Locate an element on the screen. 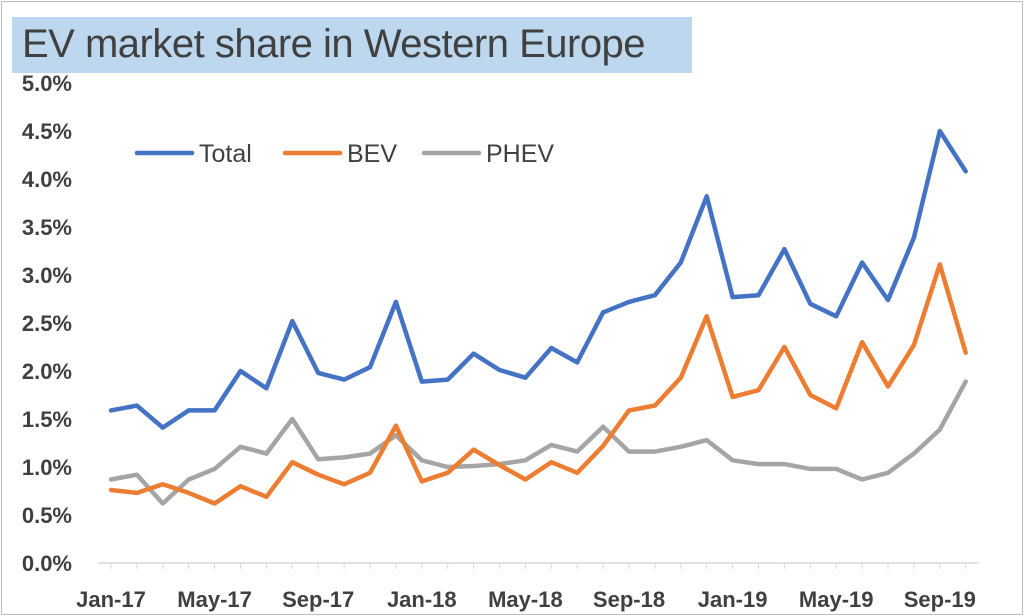  x-tick-label: Sep-17 is located at coordinates (318, 599).